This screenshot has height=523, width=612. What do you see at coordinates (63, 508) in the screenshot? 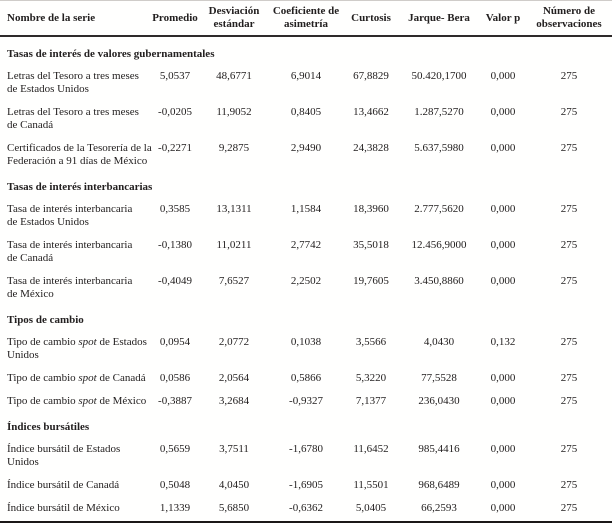
I see `series-name-cell: Índice bursátil de México` at bounding box center [63, 508].